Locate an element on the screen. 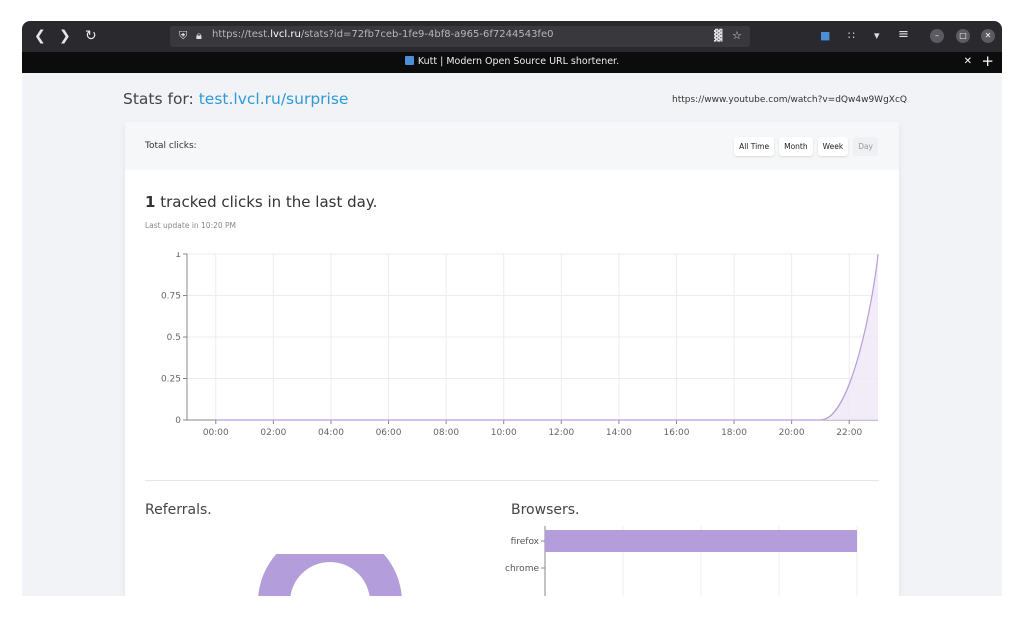  period-button-week: Week is located at coordinates (833, 146).